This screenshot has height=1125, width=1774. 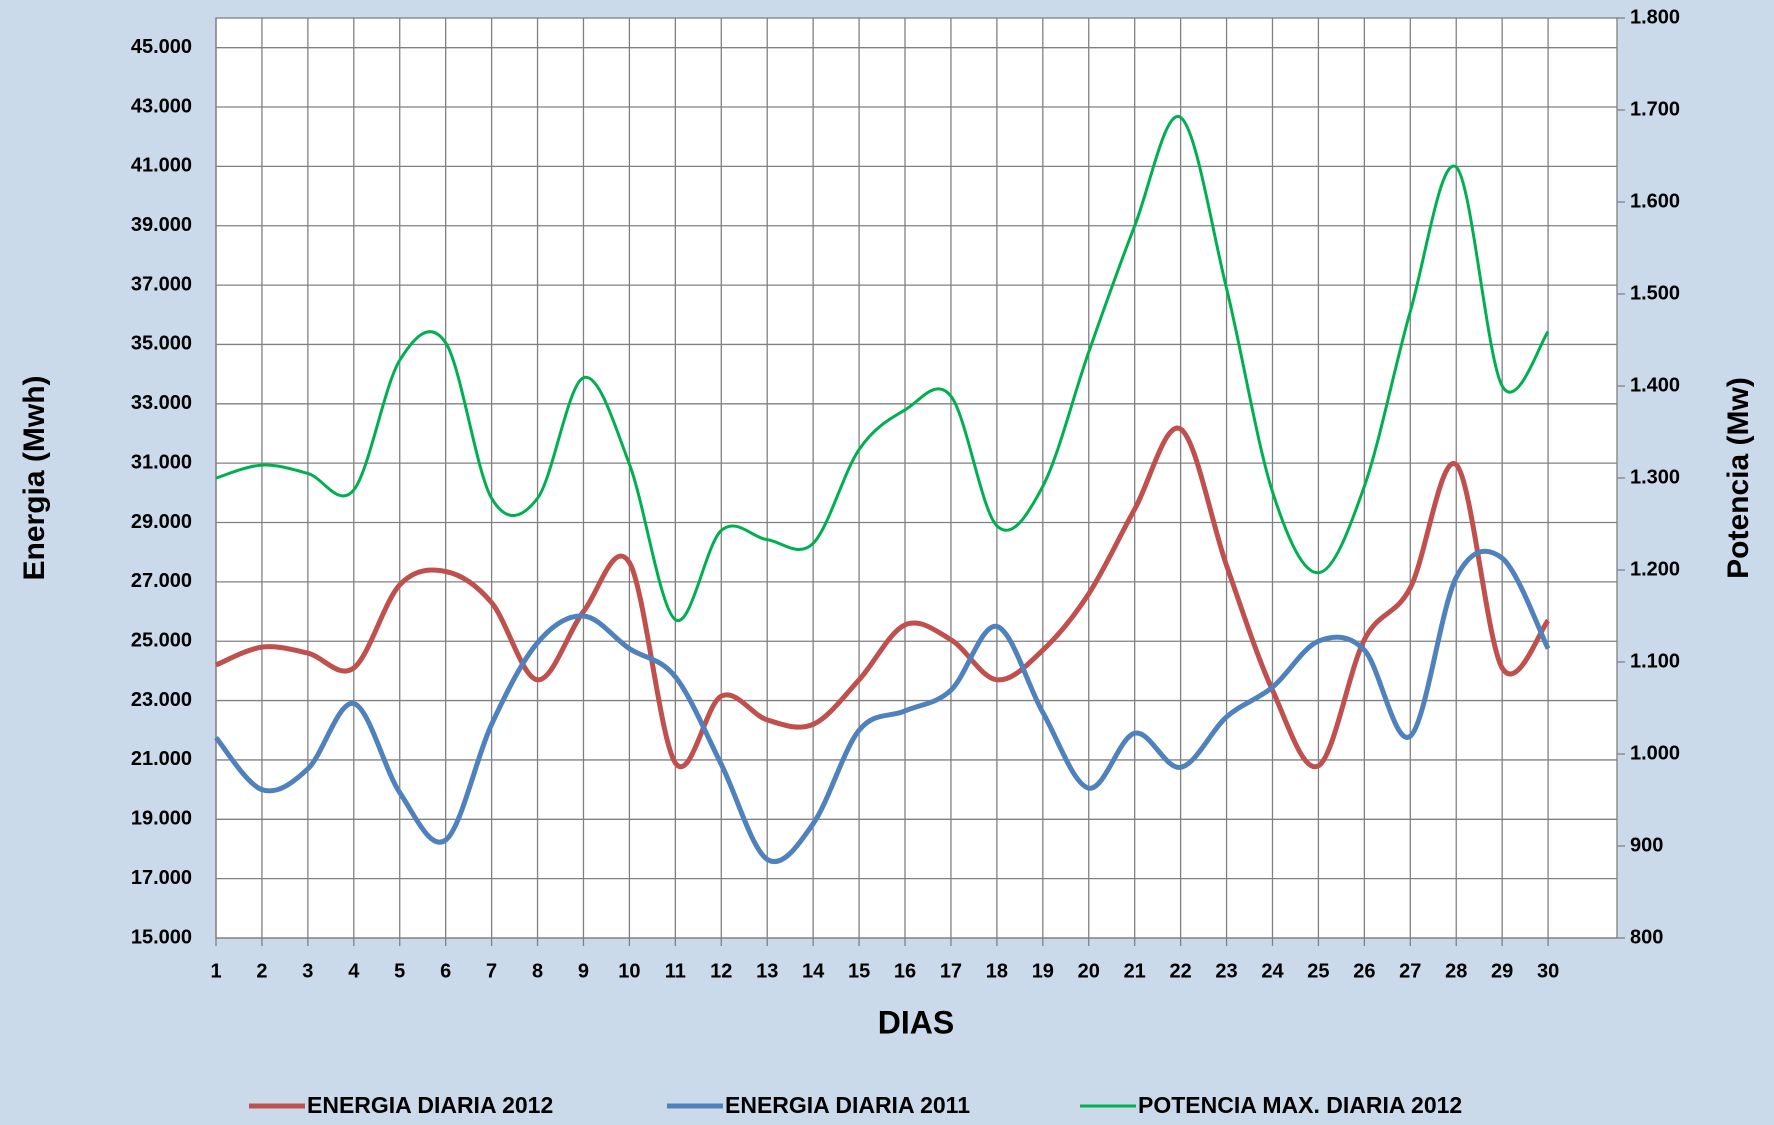 I want to click on x-tick-label: 23, so click(x=1226, y=971).